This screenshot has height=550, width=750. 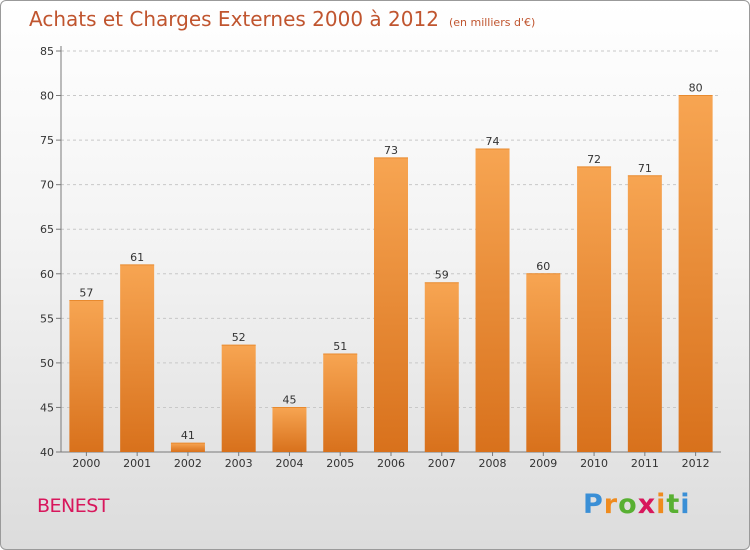 What do you see at coordinates (47, 452) in the screenshot?
I see `y-tick-label: 40` at bounding box center [47, 452].